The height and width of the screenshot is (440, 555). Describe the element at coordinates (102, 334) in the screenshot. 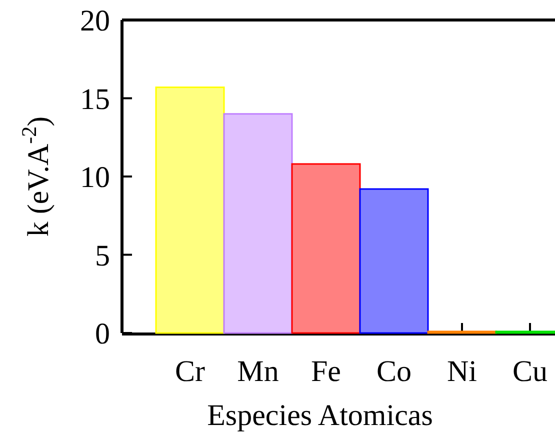

I see `y-tick-label: 0` at that location.